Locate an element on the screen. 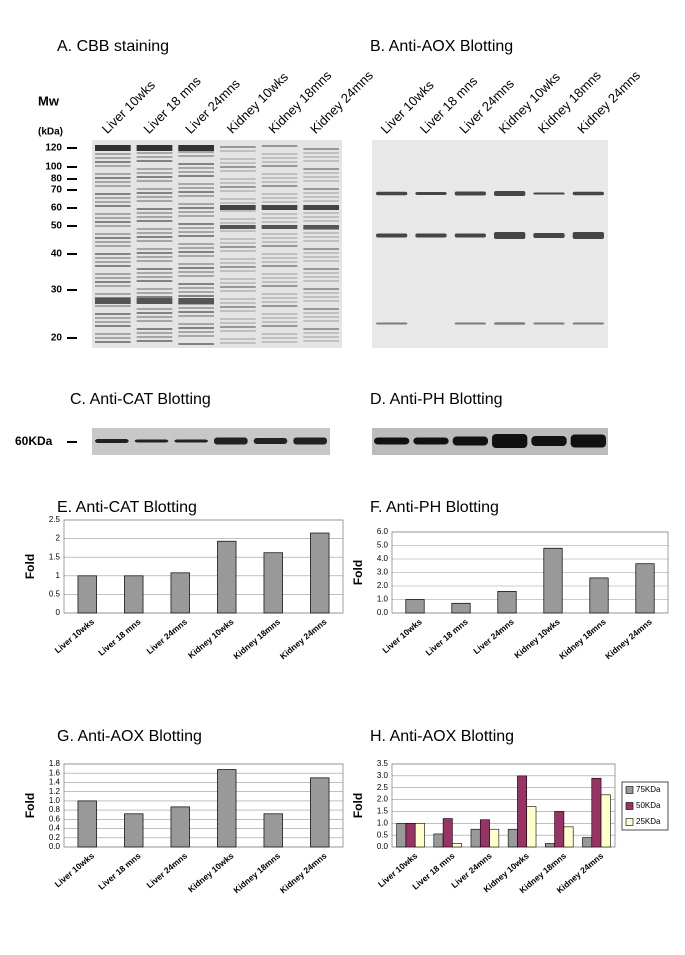 The width and height of the screenshot is (685, 955). y-tick-label: 3.5 is located at coordinates (383, 763).